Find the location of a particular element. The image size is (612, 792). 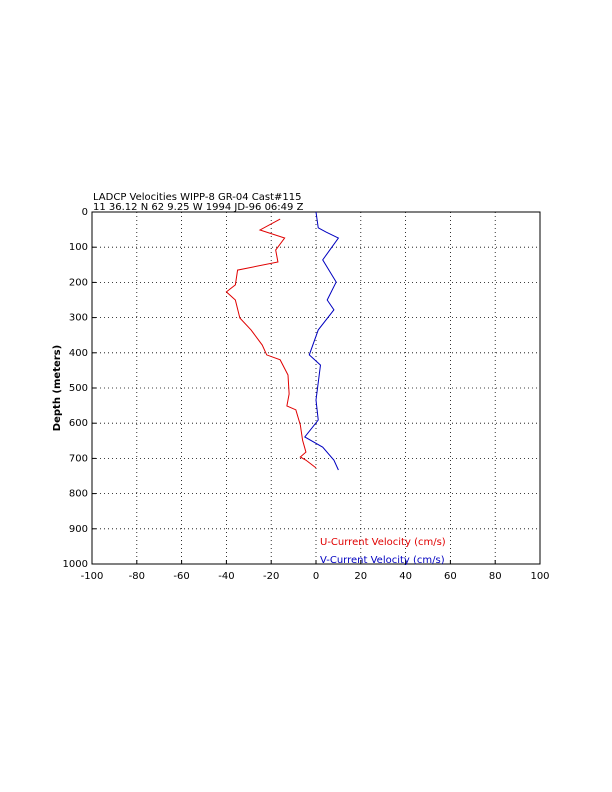

chart-title: LADCP Velocities WIPP-8 GR-04 Cast#115 is located at coordinates (197, 197).